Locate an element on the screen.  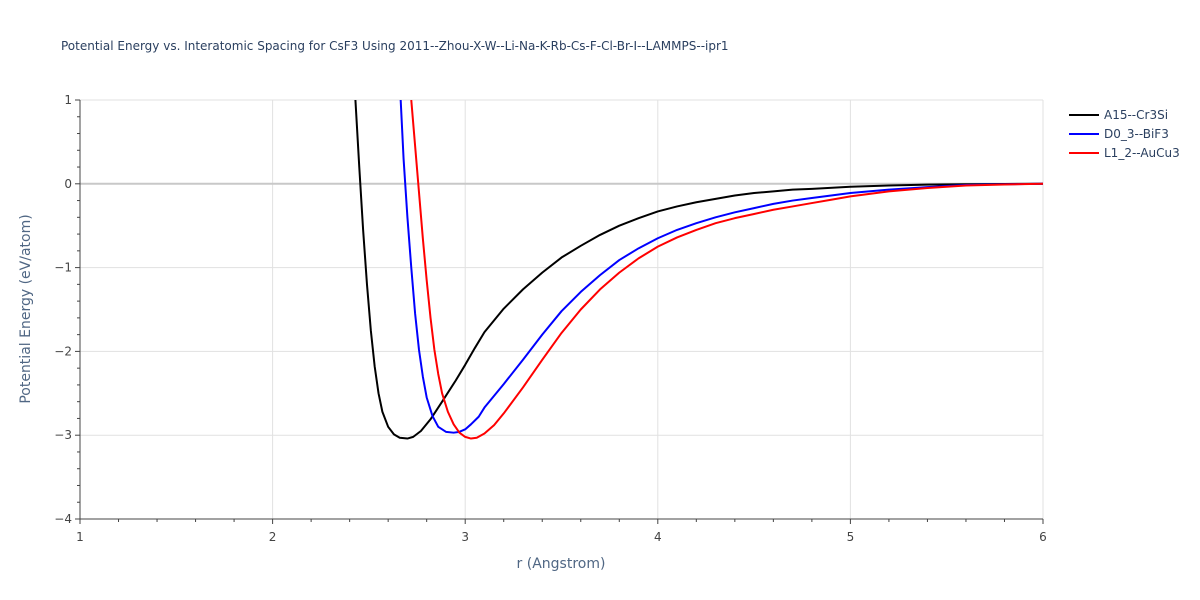
legend-item-1: D0_3--BiF3 is located at coordinates (1119, 134).